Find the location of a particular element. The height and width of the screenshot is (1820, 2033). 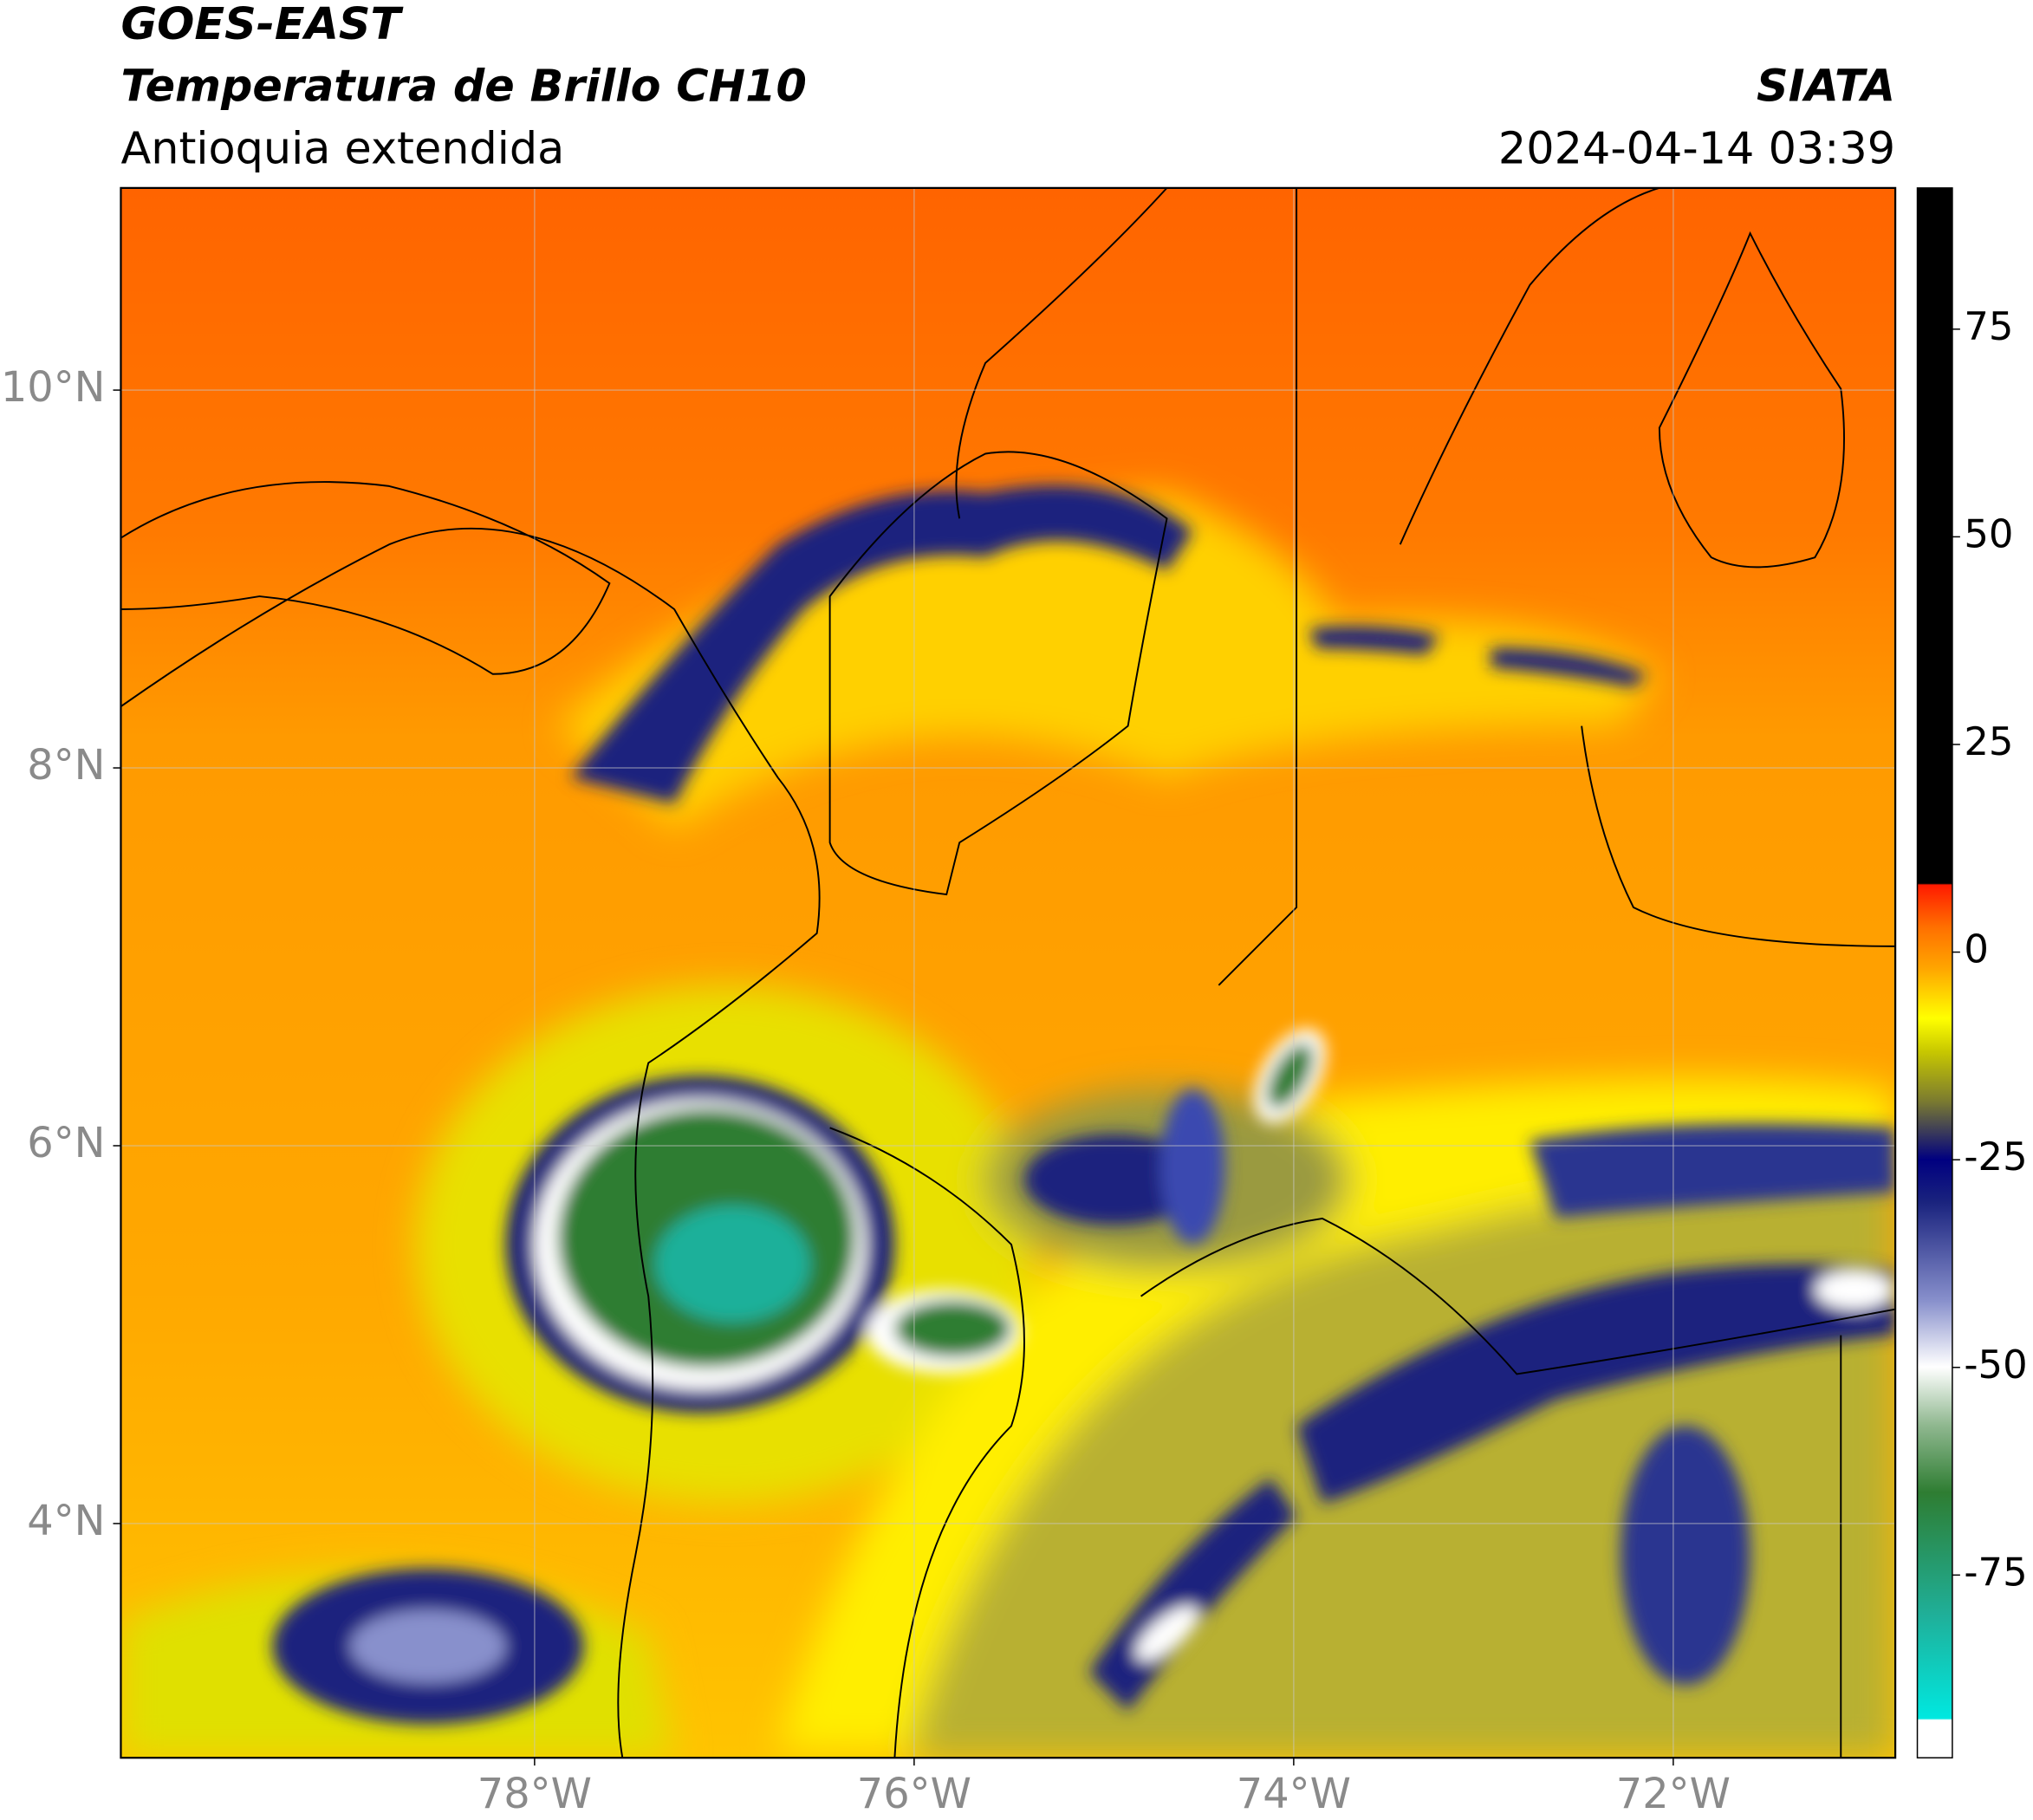

colorbar is located at coordinates (1934, 972).